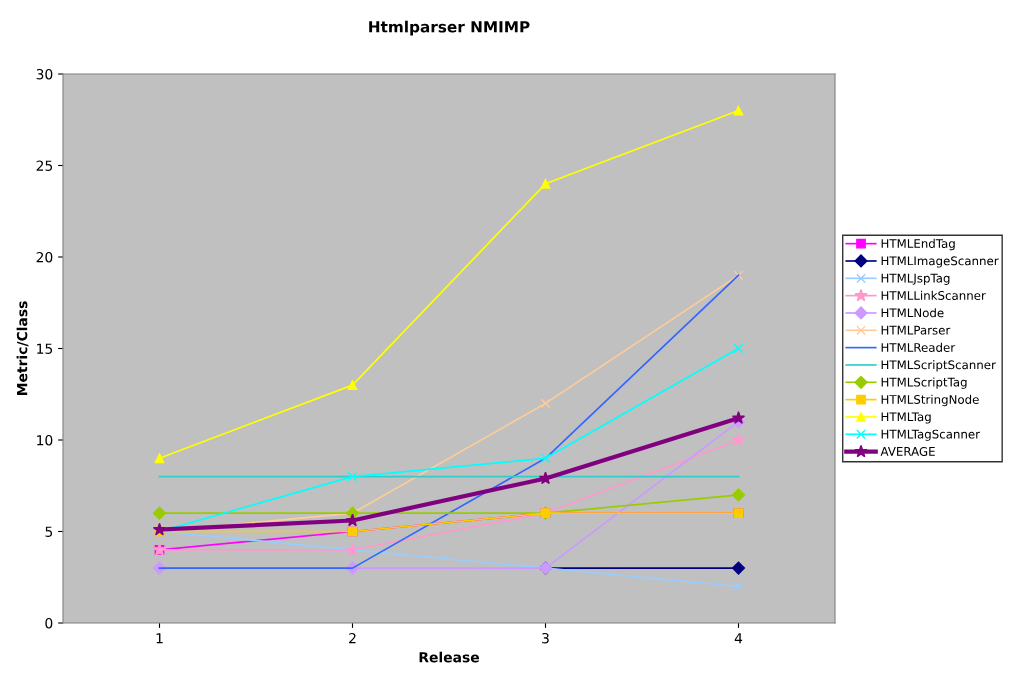  Describe the element at coordinates (45, 348) in the screenshot. I see `y-tick-label: 15` at that location.